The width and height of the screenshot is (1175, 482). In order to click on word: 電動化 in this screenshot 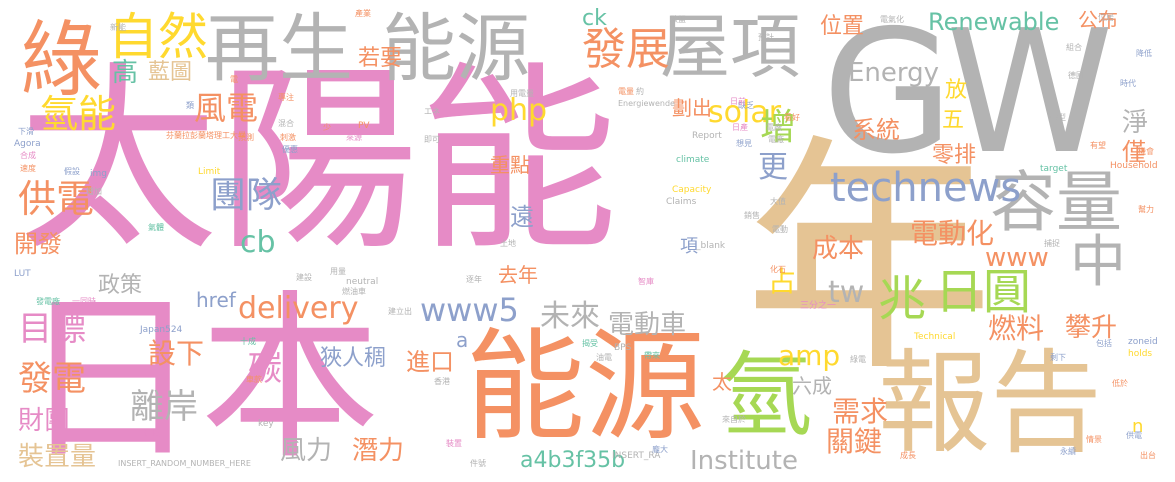, I will do `click(952, 233)`.